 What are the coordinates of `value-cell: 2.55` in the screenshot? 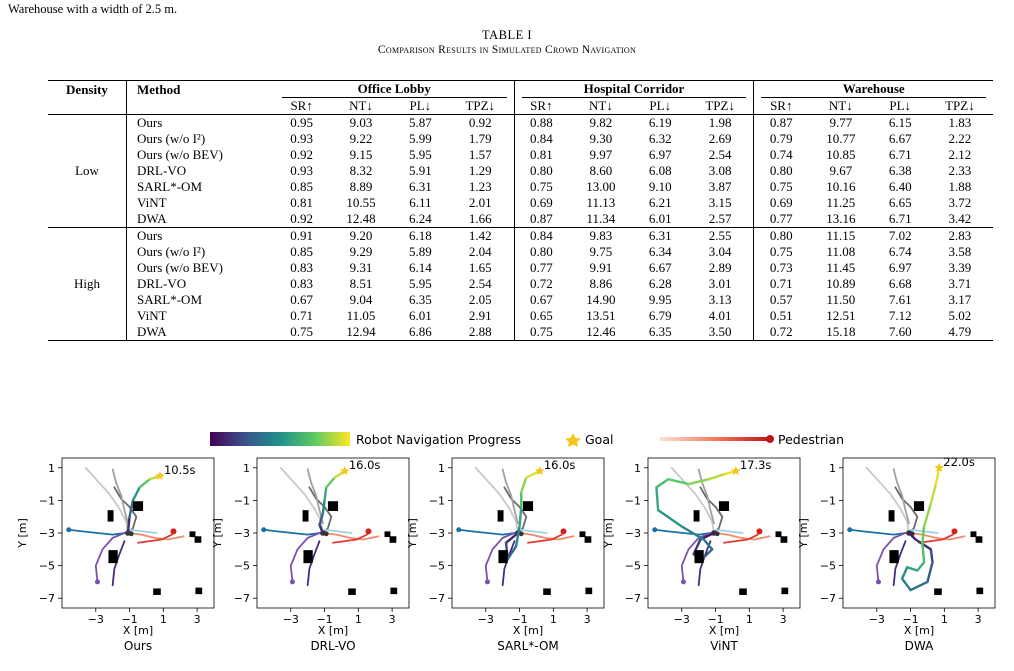 It's located at (720, 235).